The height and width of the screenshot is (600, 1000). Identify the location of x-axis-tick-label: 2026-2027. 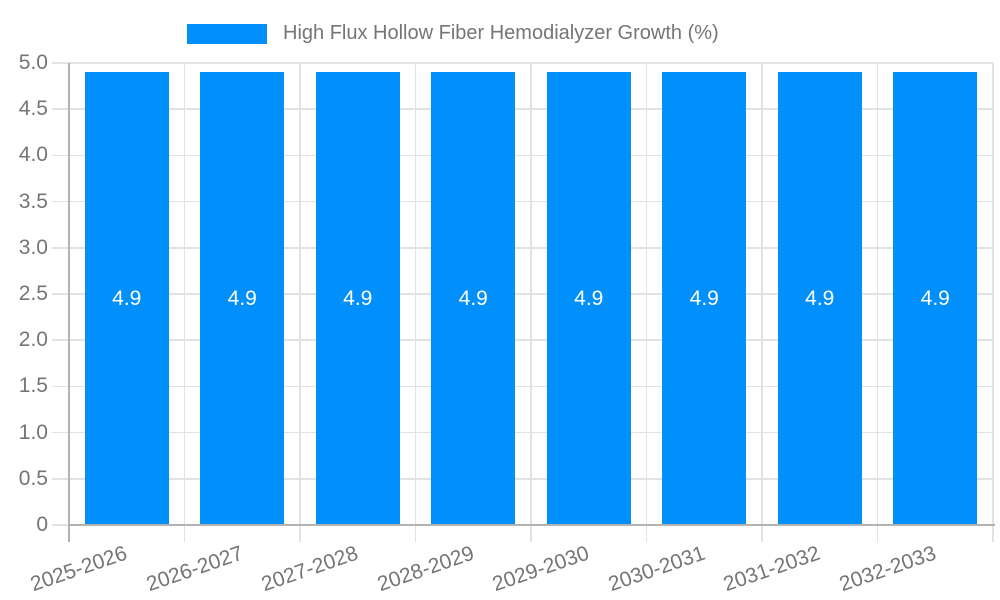
(194, 569).